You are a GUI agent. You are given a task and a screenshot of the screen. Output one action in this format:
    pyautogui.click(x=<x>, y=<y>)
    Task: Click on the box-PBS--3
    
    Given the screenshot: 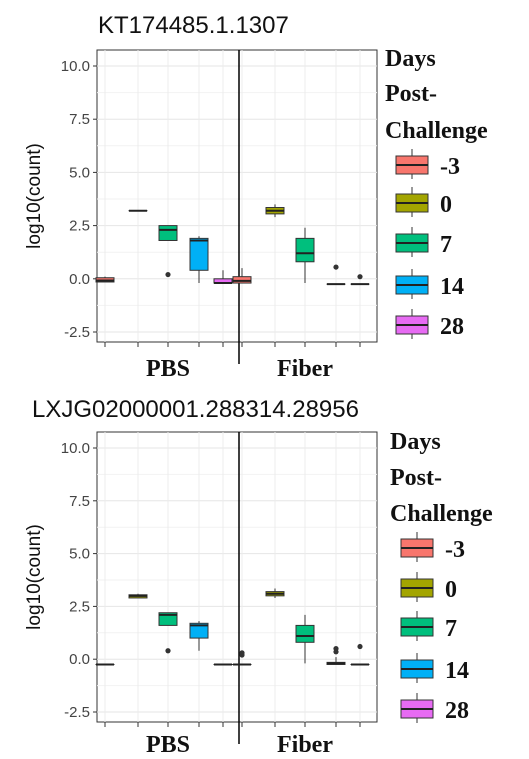 What is the action you would take?
    pyautogui.click(x=105, y=279)
    